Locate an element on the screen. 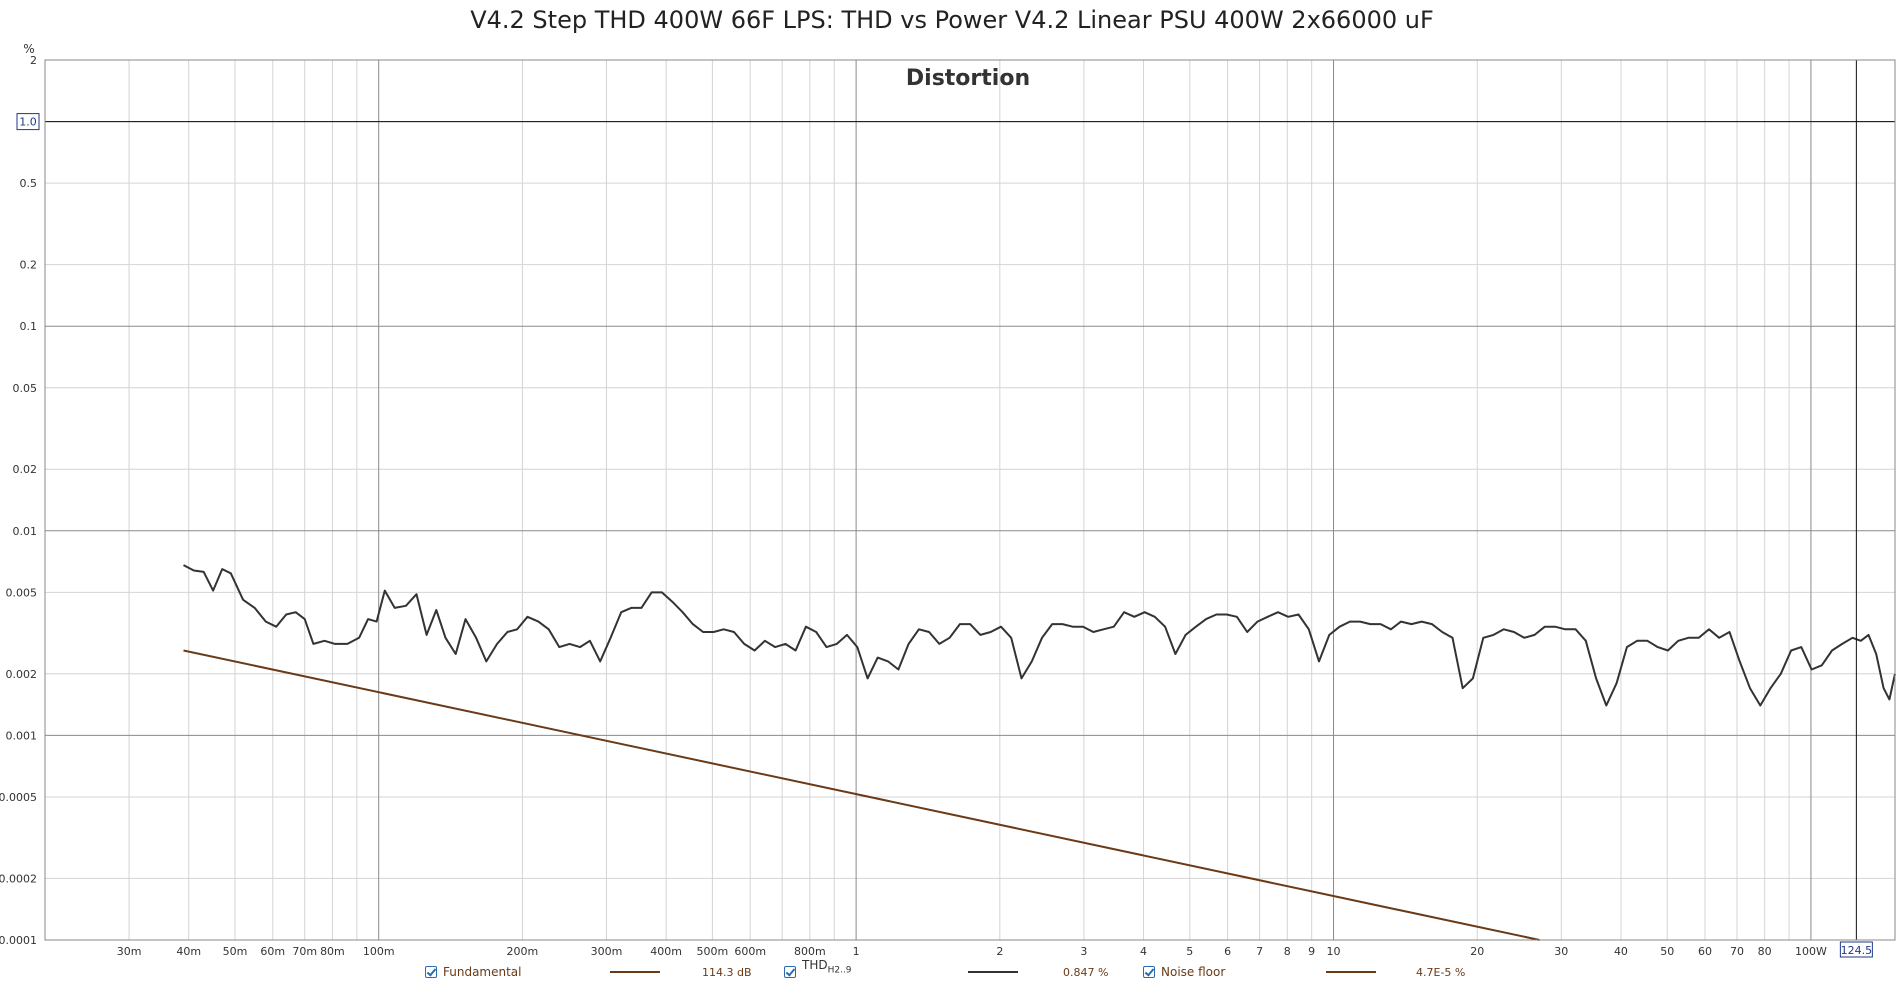 This screenshot has height=981, width=1904. x-tick-label: 400m is located at coordinates (666, 951).